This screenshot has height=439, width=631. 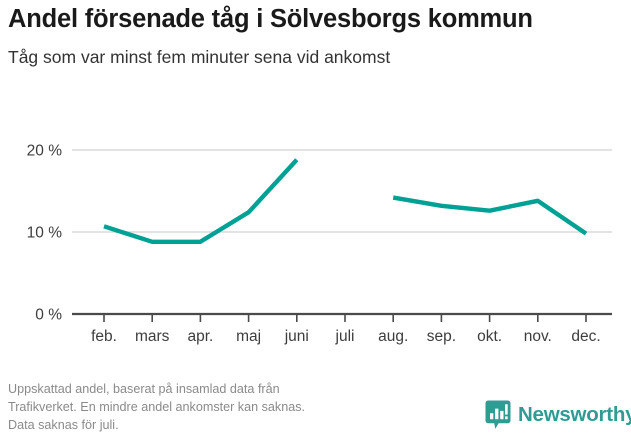 I want to click on y-axis-label-0: 0 %, so click(x=48, y=315).